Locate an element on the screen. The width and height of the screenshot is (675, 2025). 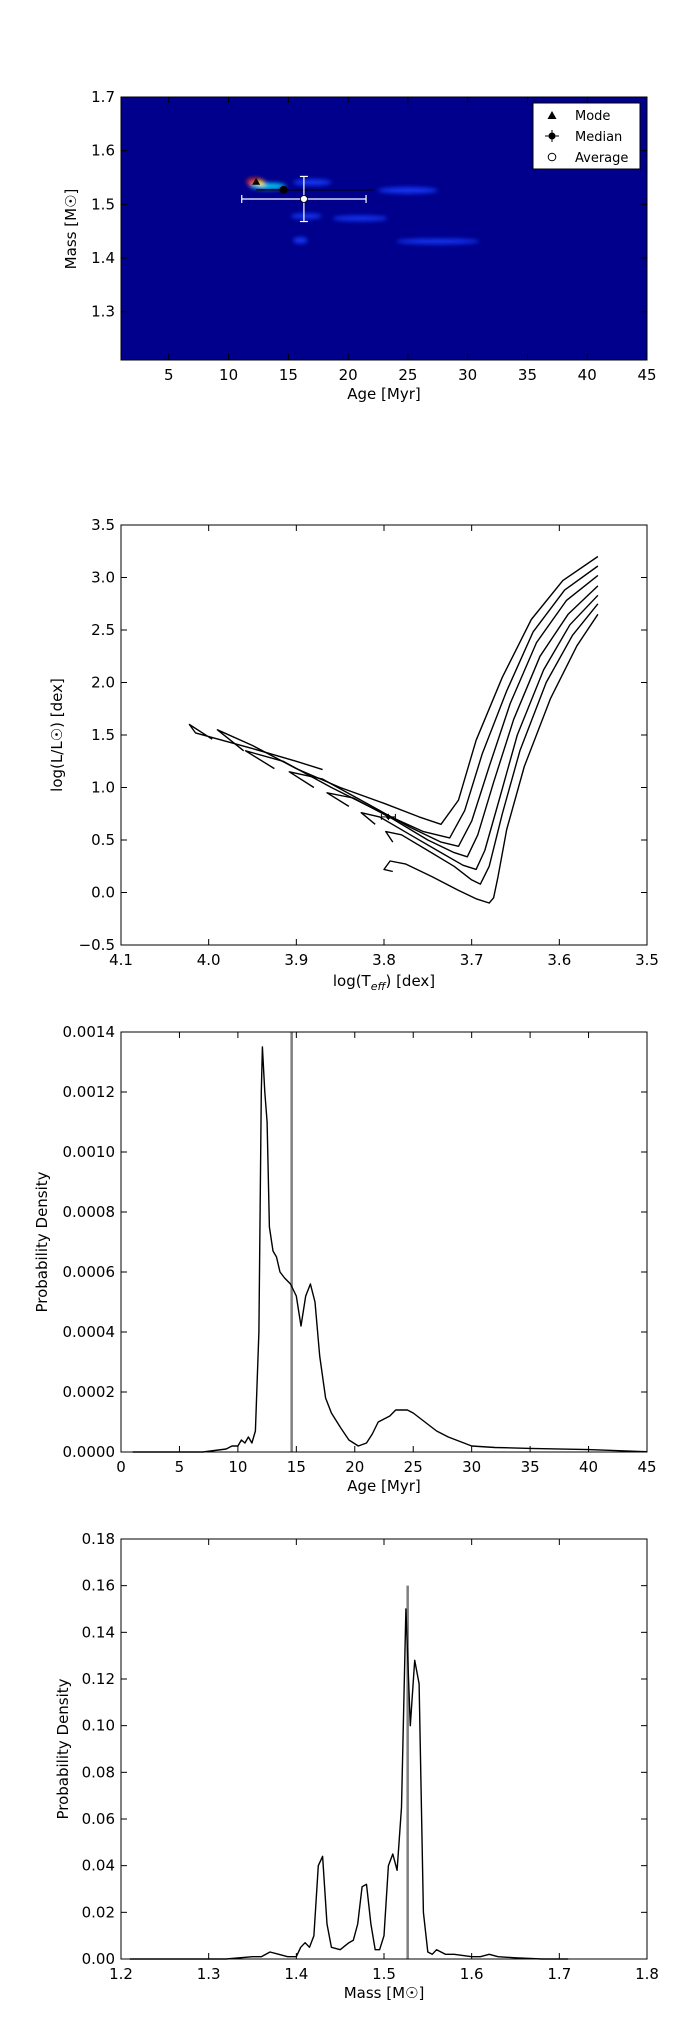
age-pdf-x-tick-label: 40 is located at coordinates (588, 1467).